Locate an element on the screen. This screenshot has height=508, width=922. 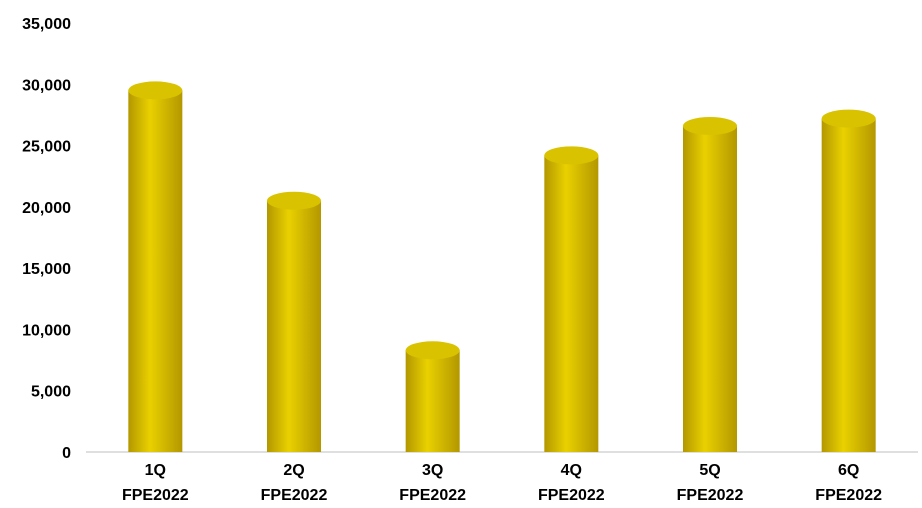
y-tick-label: 25,000 is located at coordinates (46, 147).